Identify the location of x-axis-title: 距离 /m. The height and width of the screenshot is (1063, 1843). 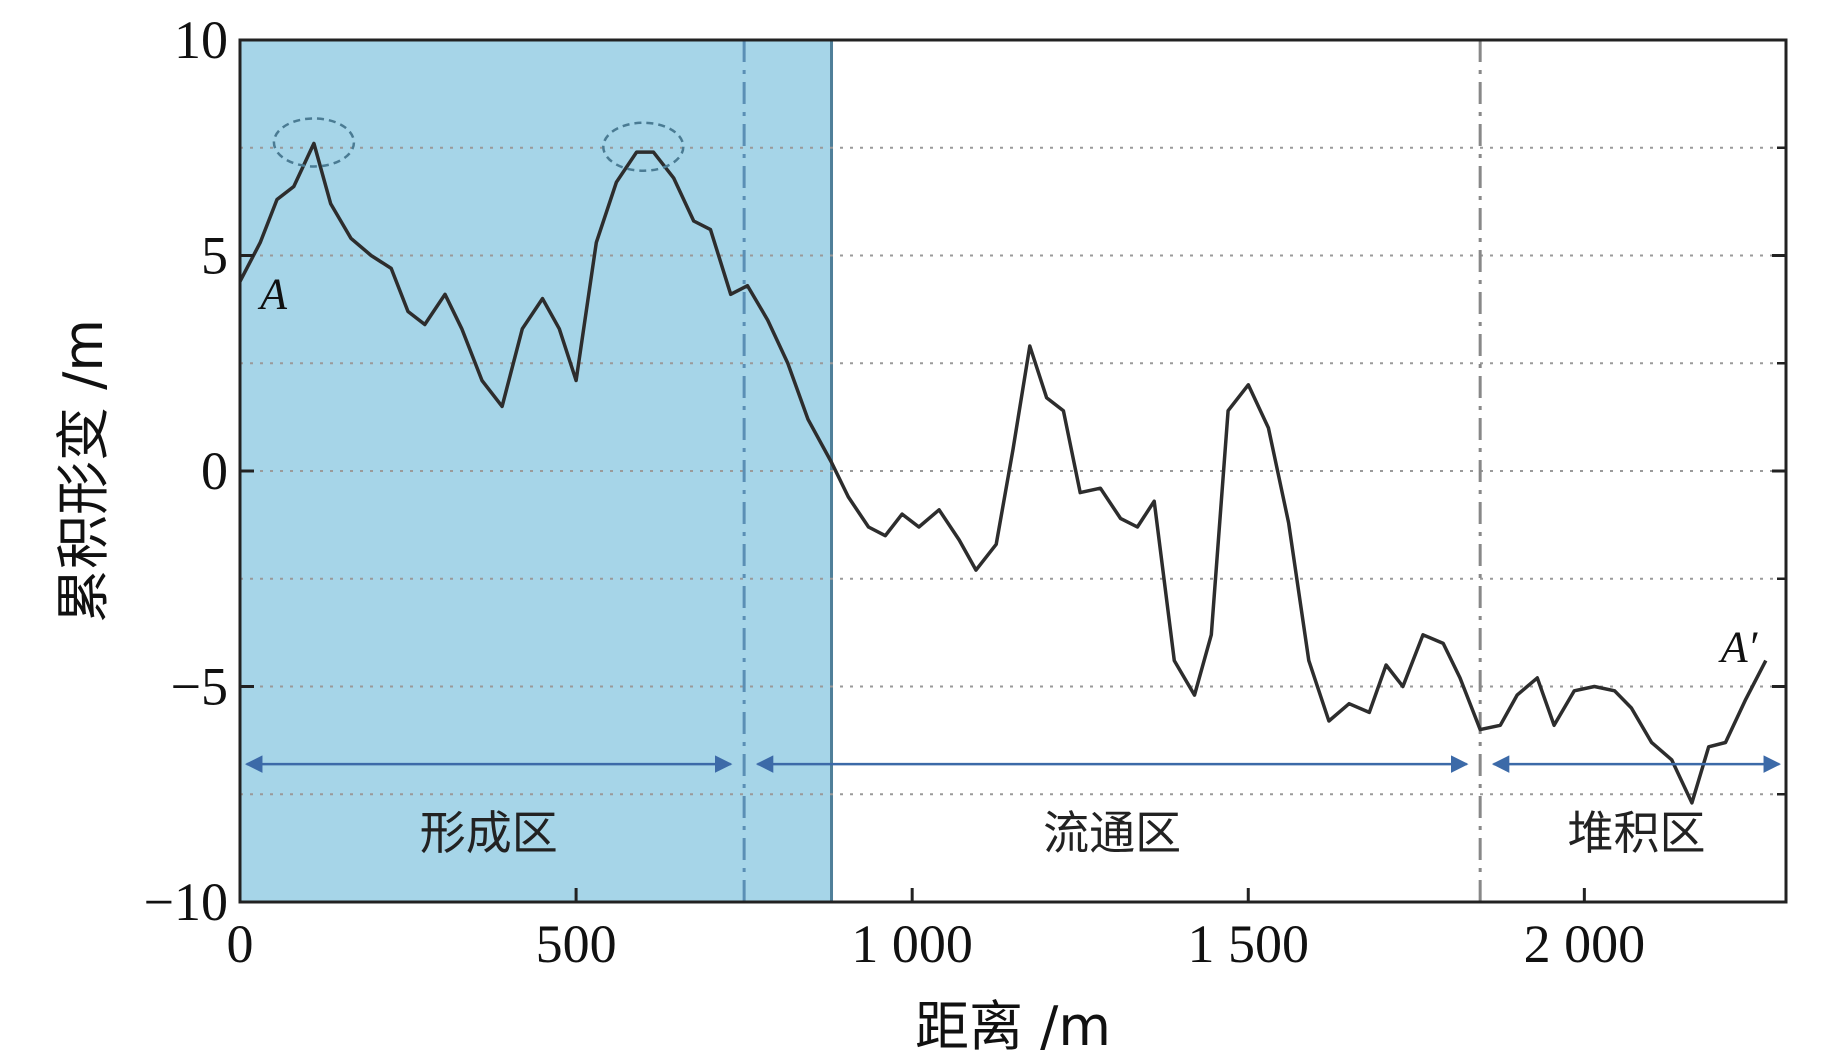
(1013, 1026).